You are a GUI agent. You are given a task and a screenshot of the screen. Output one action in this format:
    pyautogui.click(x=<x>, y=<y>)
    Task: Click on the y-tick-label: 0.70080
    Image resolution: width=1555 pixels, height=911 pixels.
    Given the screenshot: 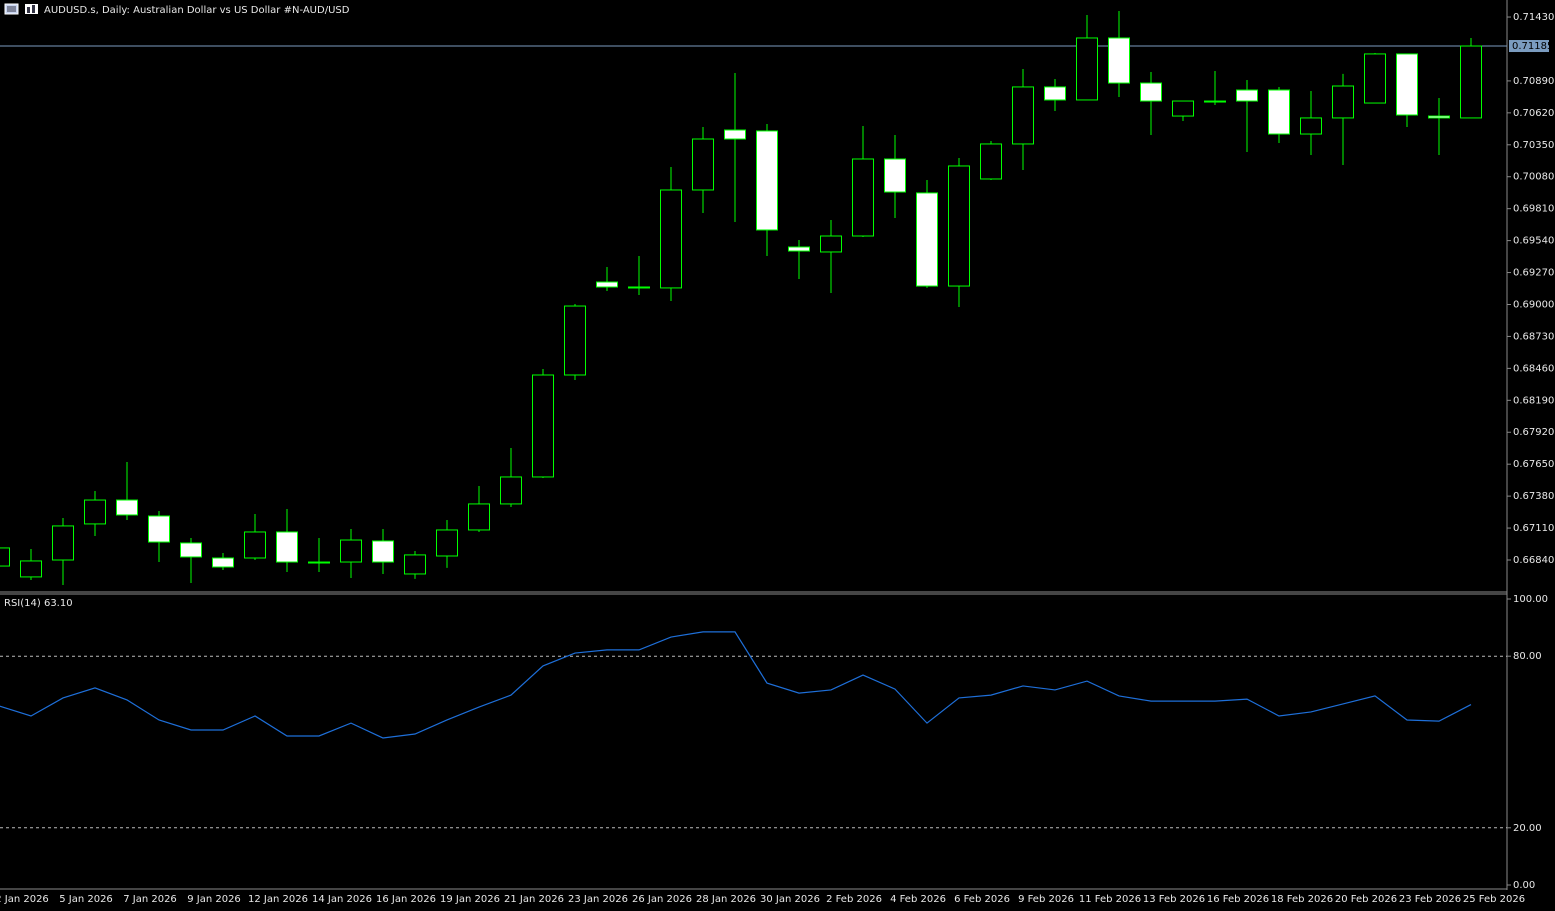 What is the action you would take?
    pyautogui.click(x=1533, y=177)
    